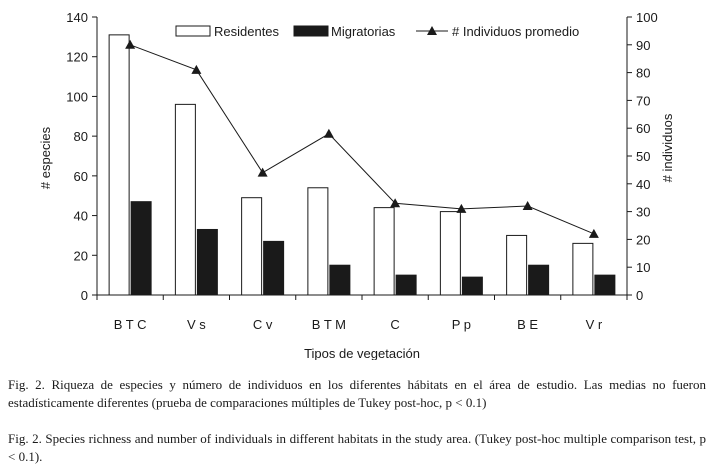 The image size is (711, 471). I want to click on legend-swatch-residentes, so click(193, 31).